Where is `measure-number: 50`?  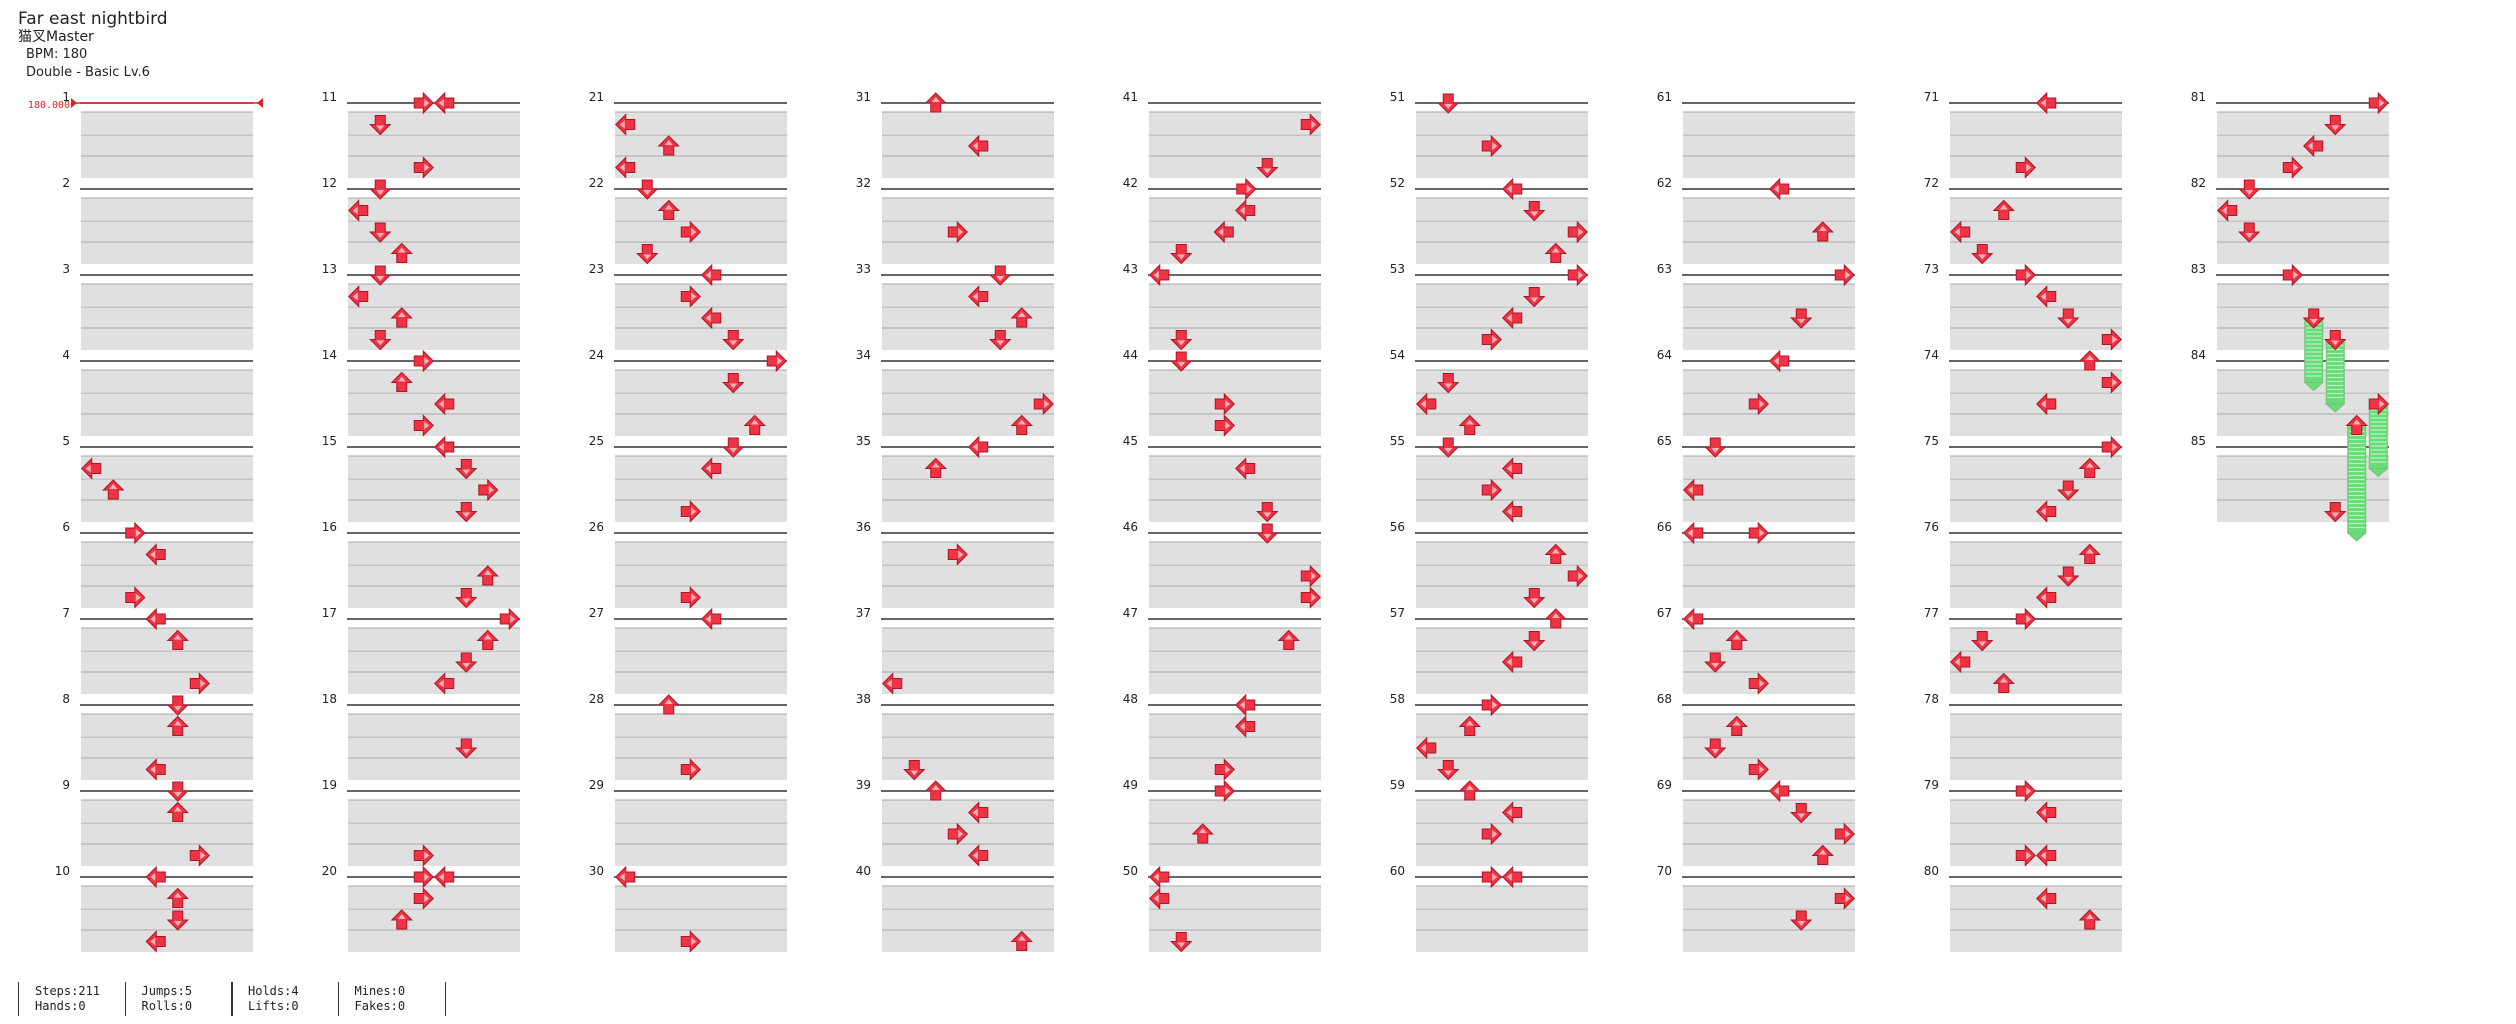
measure-number: 50 is located at coordinates (1130, 871).